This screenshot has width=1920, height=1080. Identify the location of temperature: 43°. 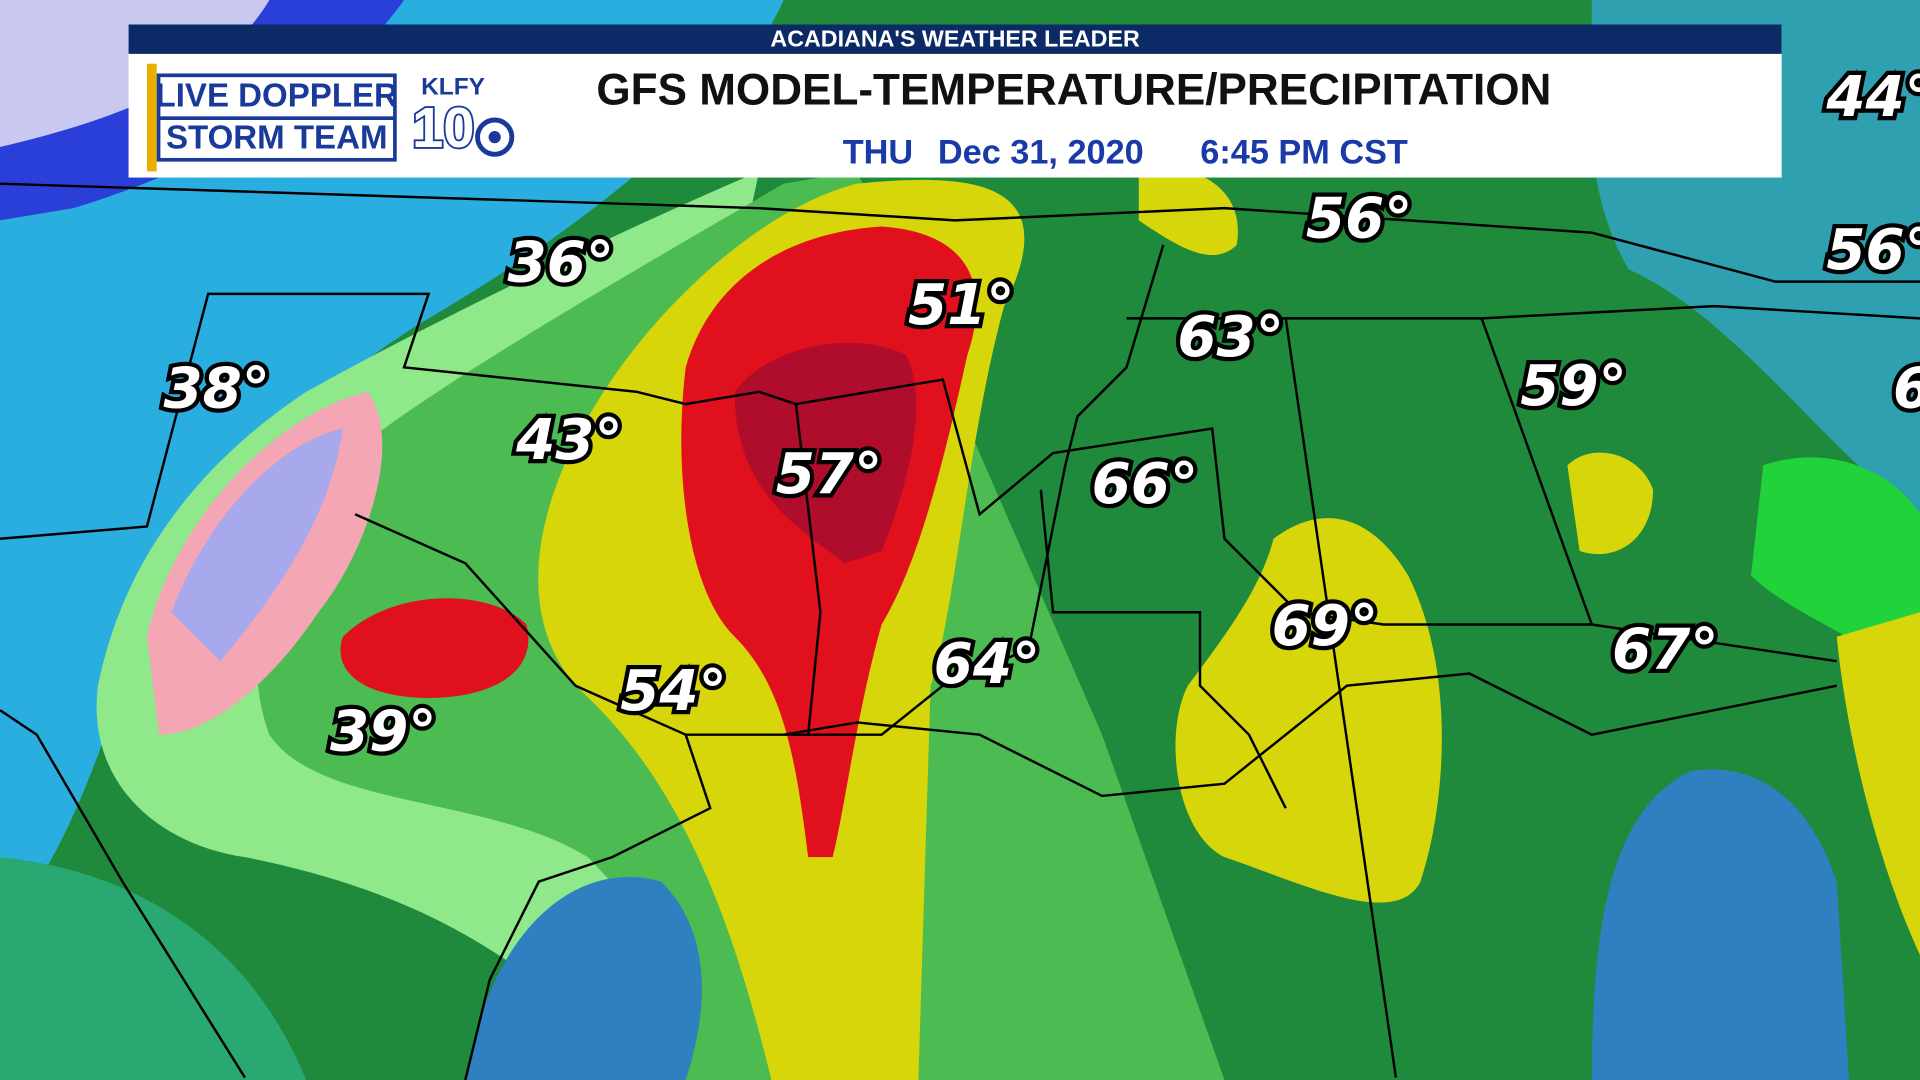
(569, 440).